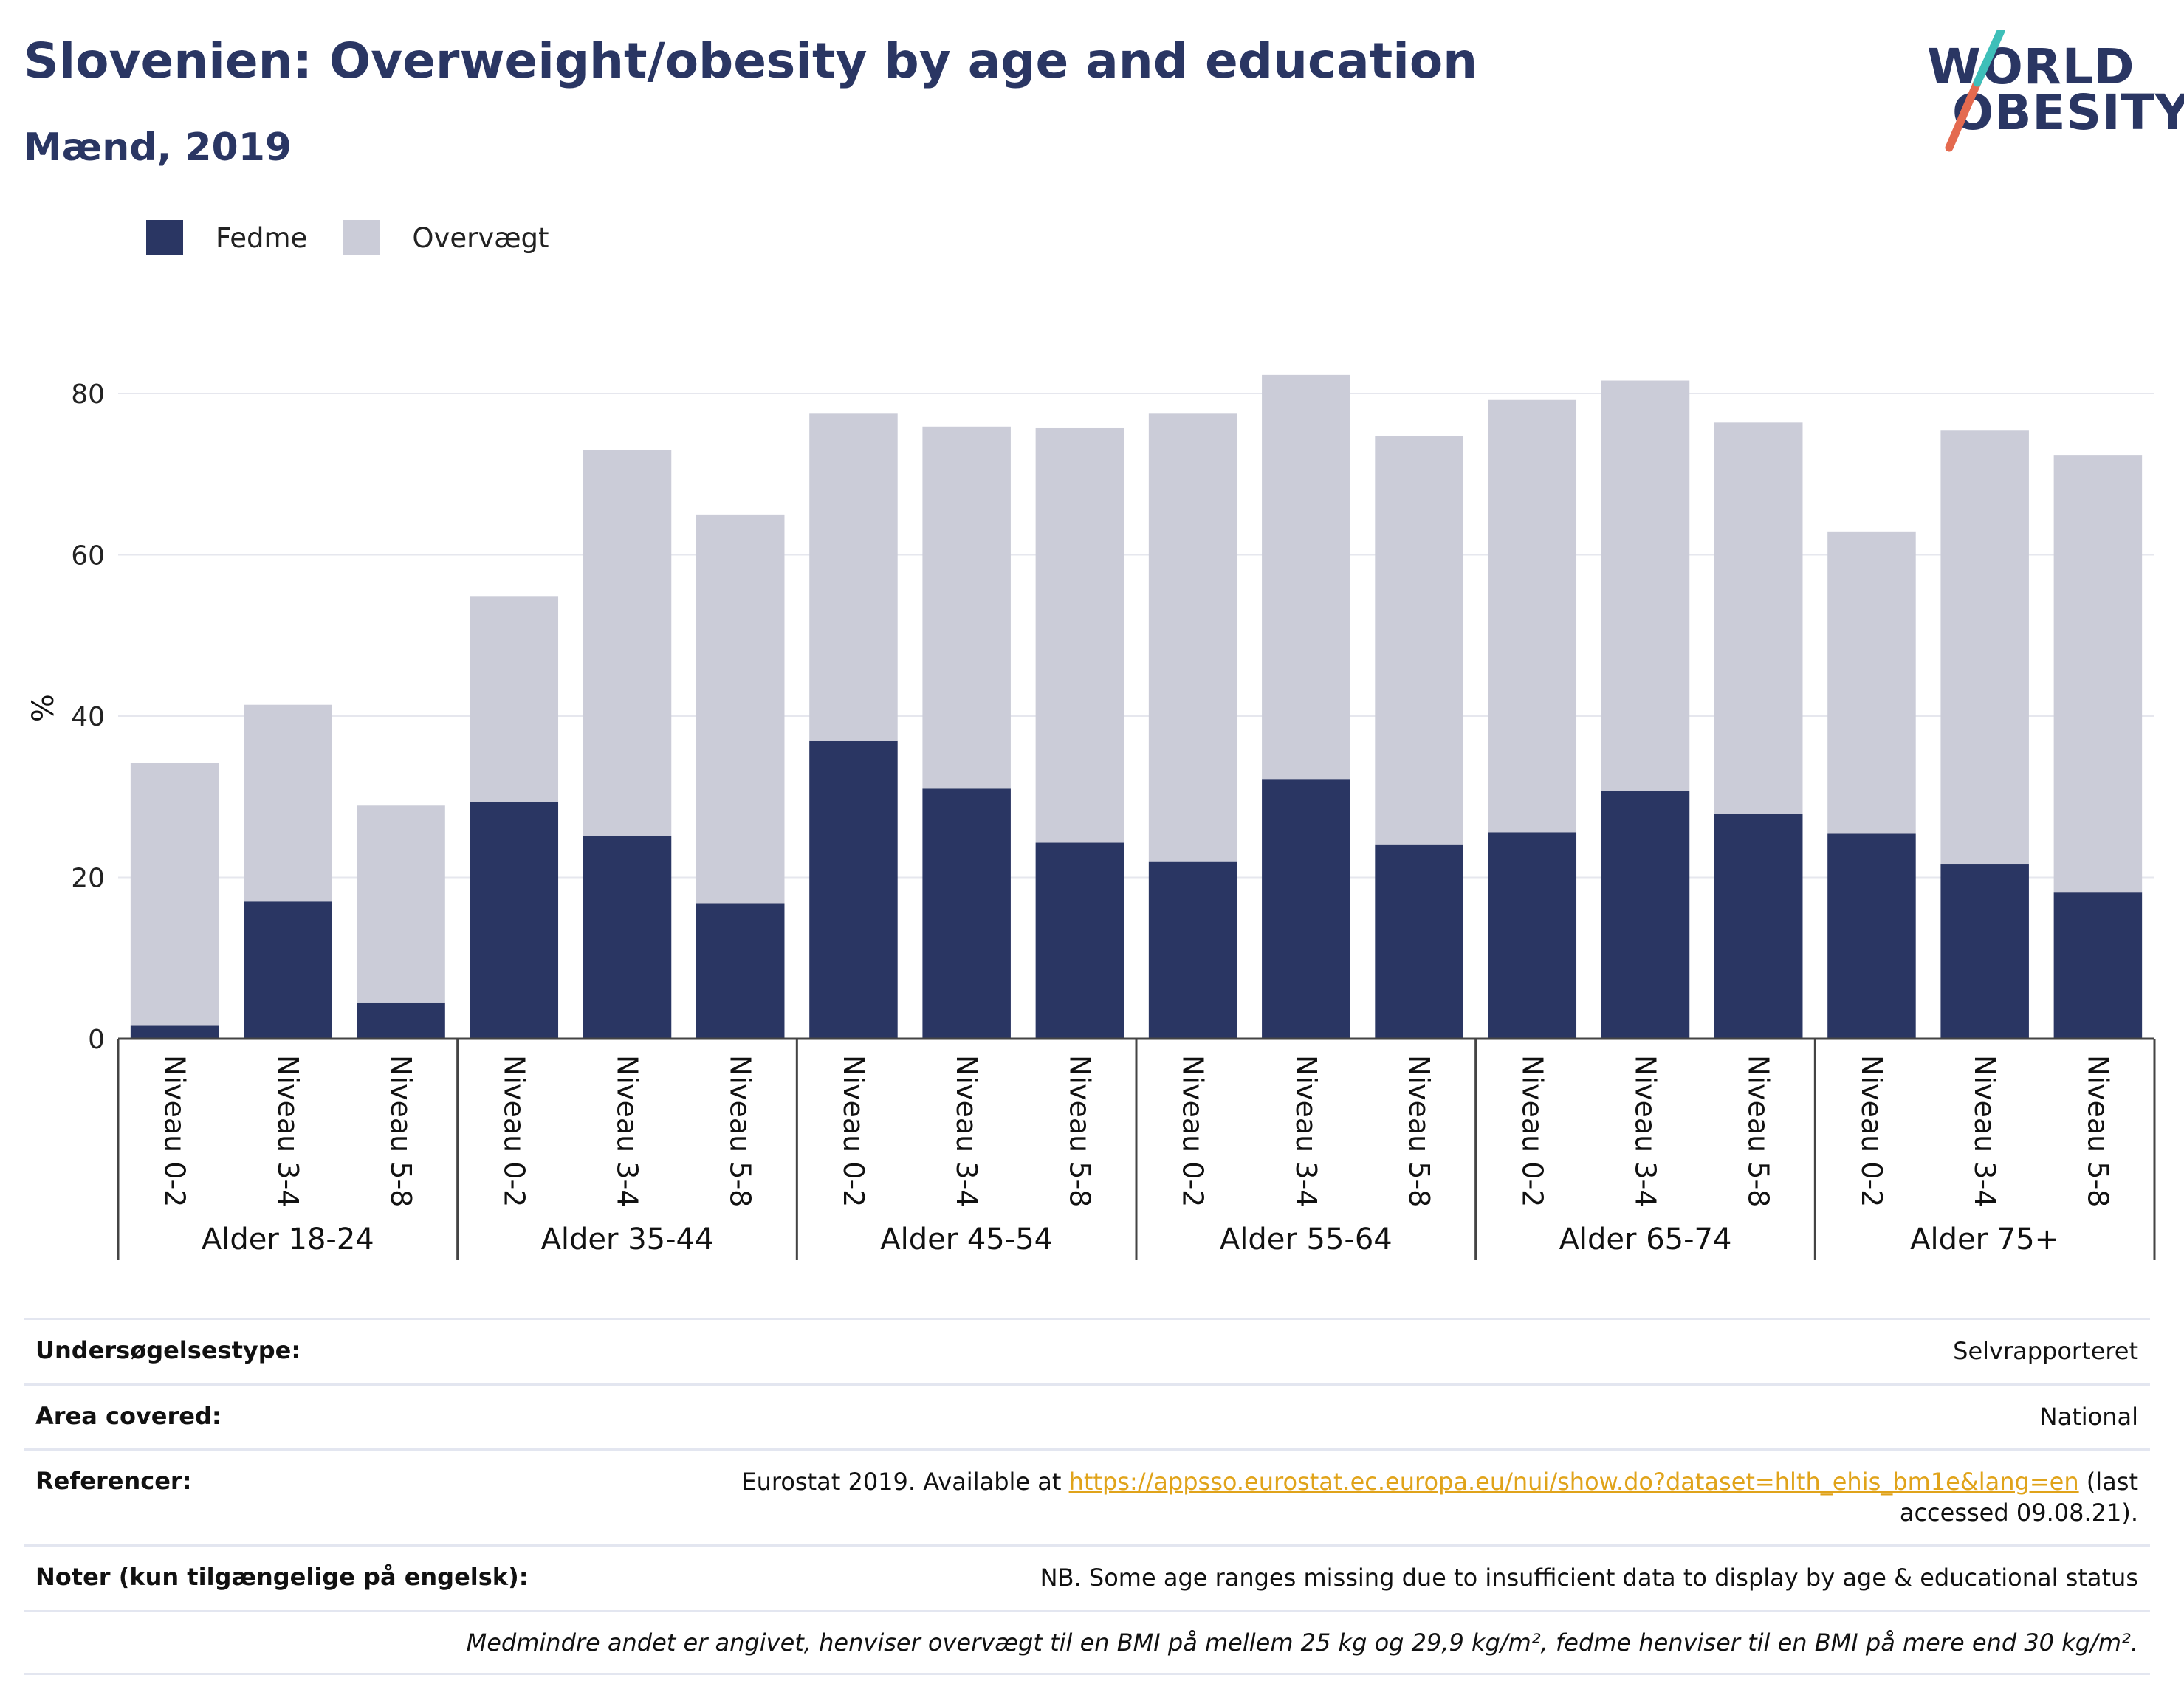 The image size is (2184, 1695). Describe the element at coordinates (88, 395) in the screenshot. I see `y-tick-label: 80` at that location.